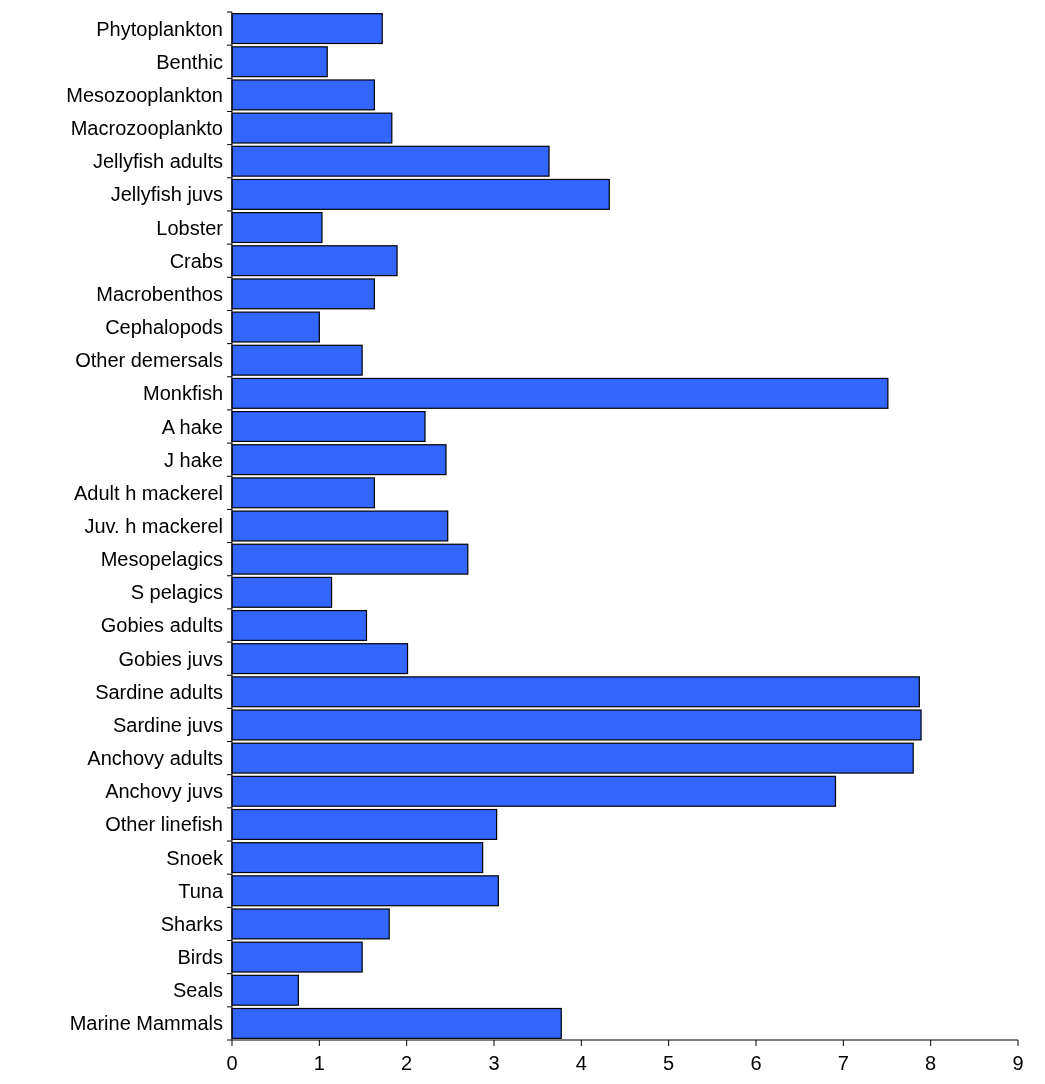  What do you see at coordinates (148, 492) in the screenshot?
I see `y-tick-label: Adult h mackerel` at bounding box center [148, 492].